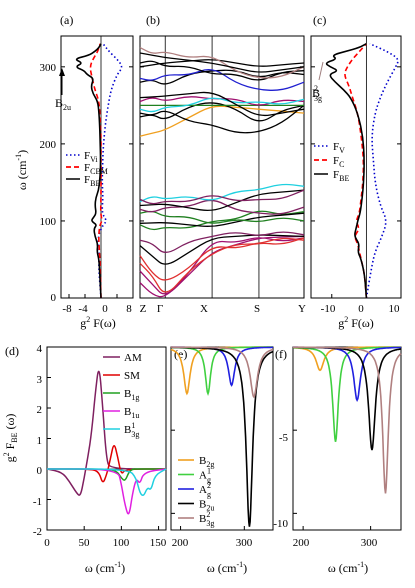 This screenshot has height=588, width=415. I want to click on panel-e-xlabel: ω (cm-1), so click(227, 567).